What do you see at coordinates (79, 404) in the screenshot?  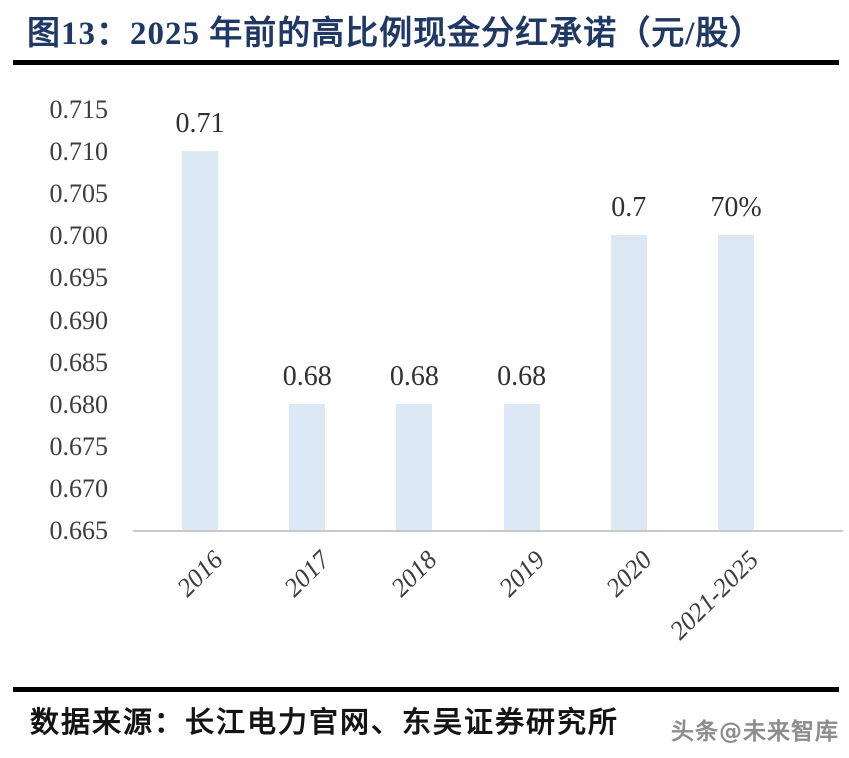 I see `y-axis-tick-label: 0.680` at bounding box center [79, 404].